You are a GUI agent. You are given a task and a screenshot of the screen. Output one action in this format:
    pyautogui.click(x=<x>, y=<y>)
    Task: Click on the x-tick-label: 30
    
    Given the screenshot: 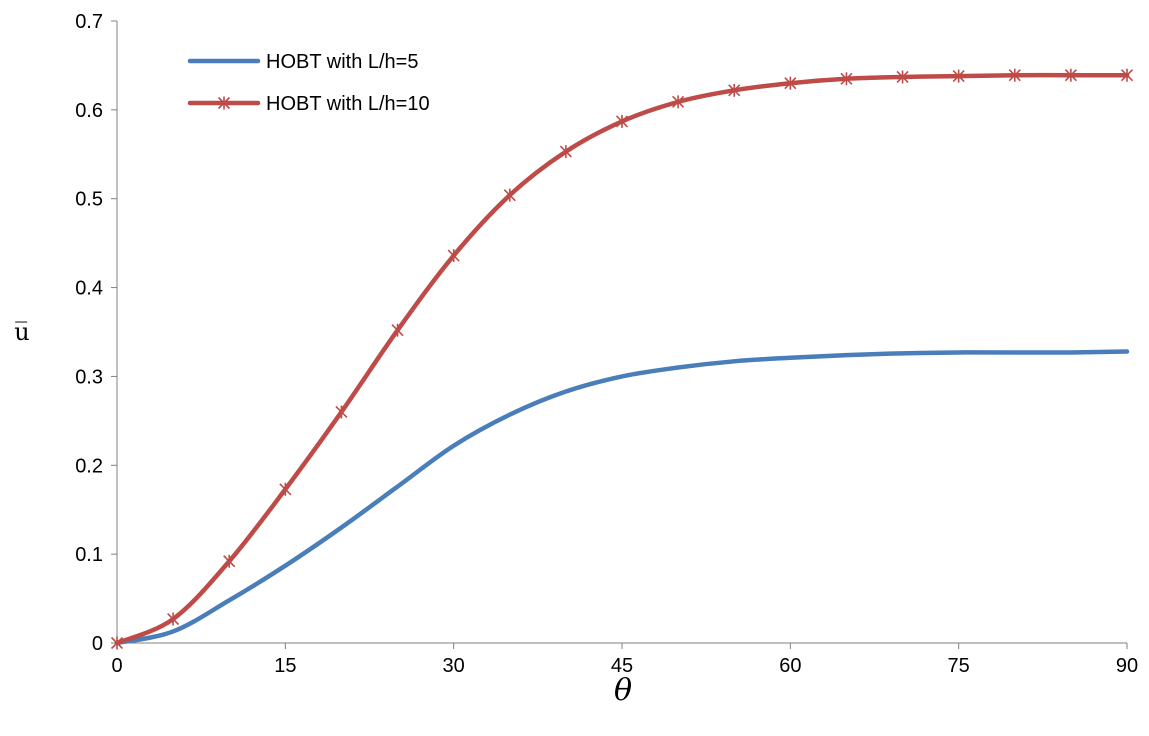 What is the action you would take?
    pyautogui.click(x=454, y=666)
    